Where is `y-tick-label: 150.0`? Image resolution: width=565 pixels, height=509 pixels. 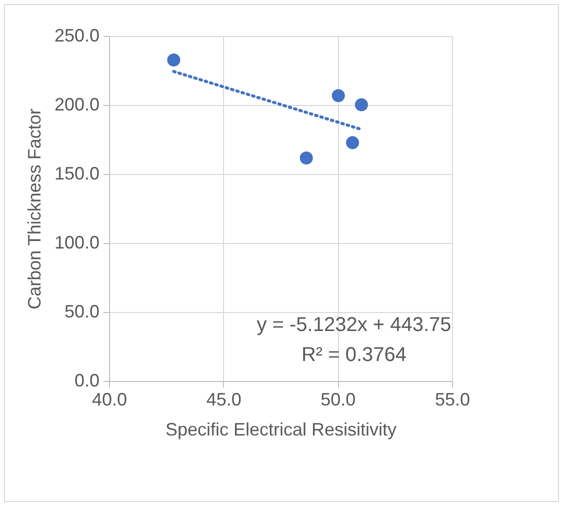 y-tick-label: 150.0 is located at coordinates (77, 174).